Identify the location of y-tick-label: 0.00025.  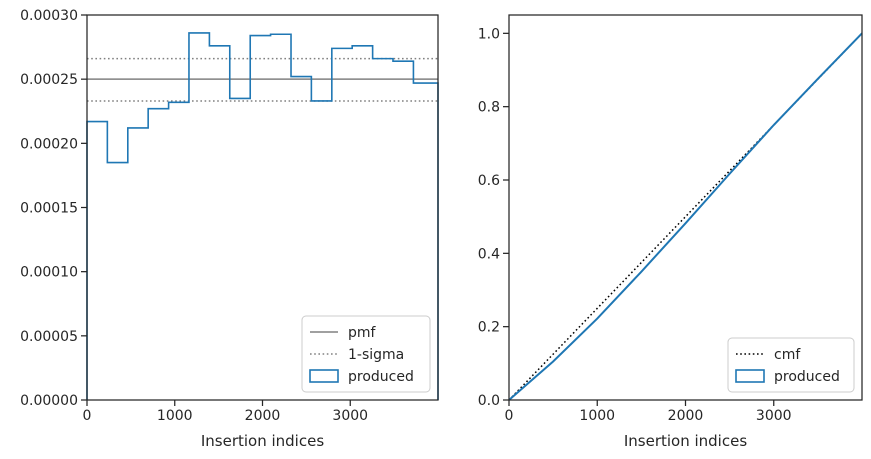
(49, 80).